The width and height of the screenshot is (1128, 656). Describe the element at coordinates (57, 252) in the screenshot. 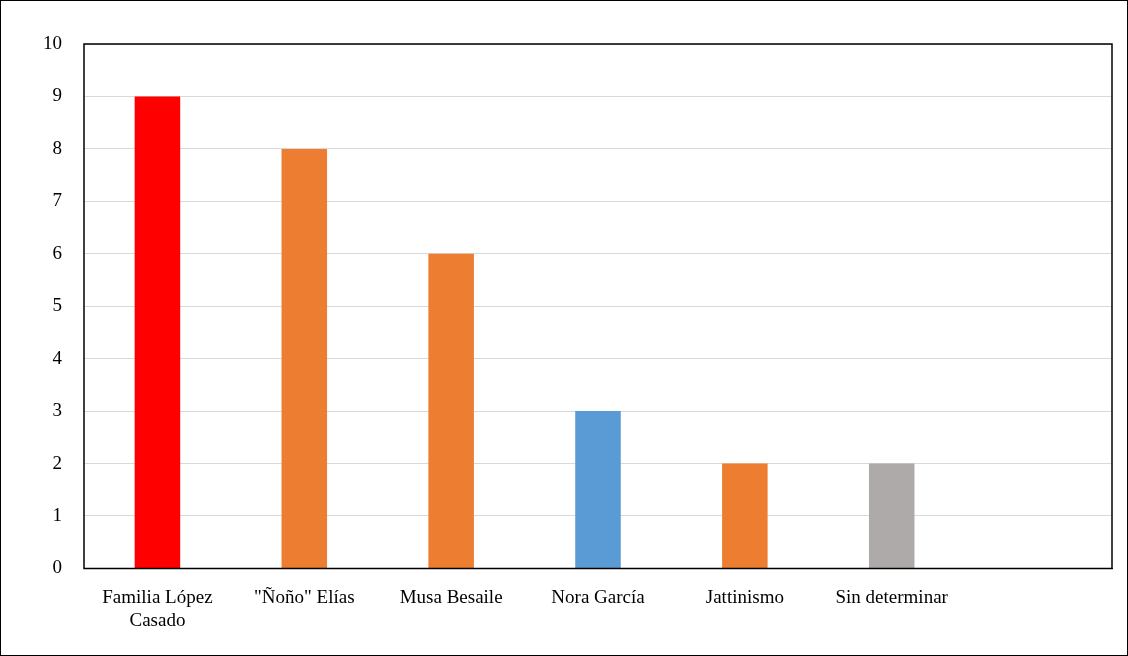

I see `y-tick-label: 6` at that location.